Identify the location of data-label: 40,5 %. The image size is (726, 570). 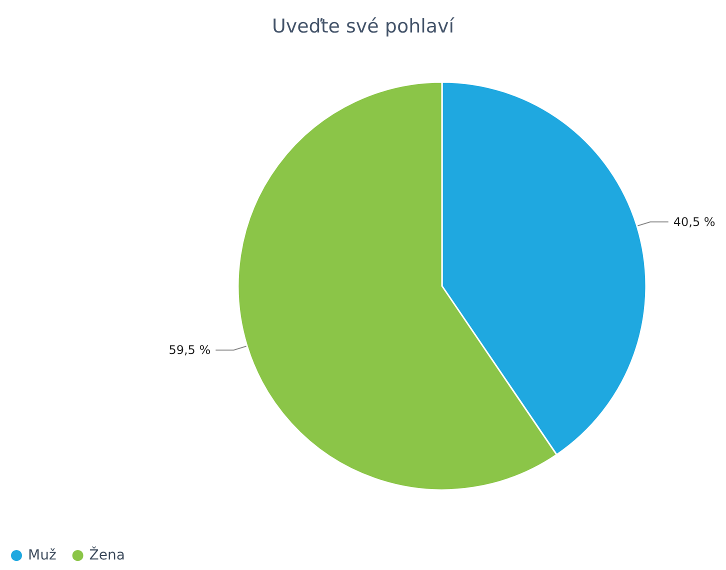
(694, 221).